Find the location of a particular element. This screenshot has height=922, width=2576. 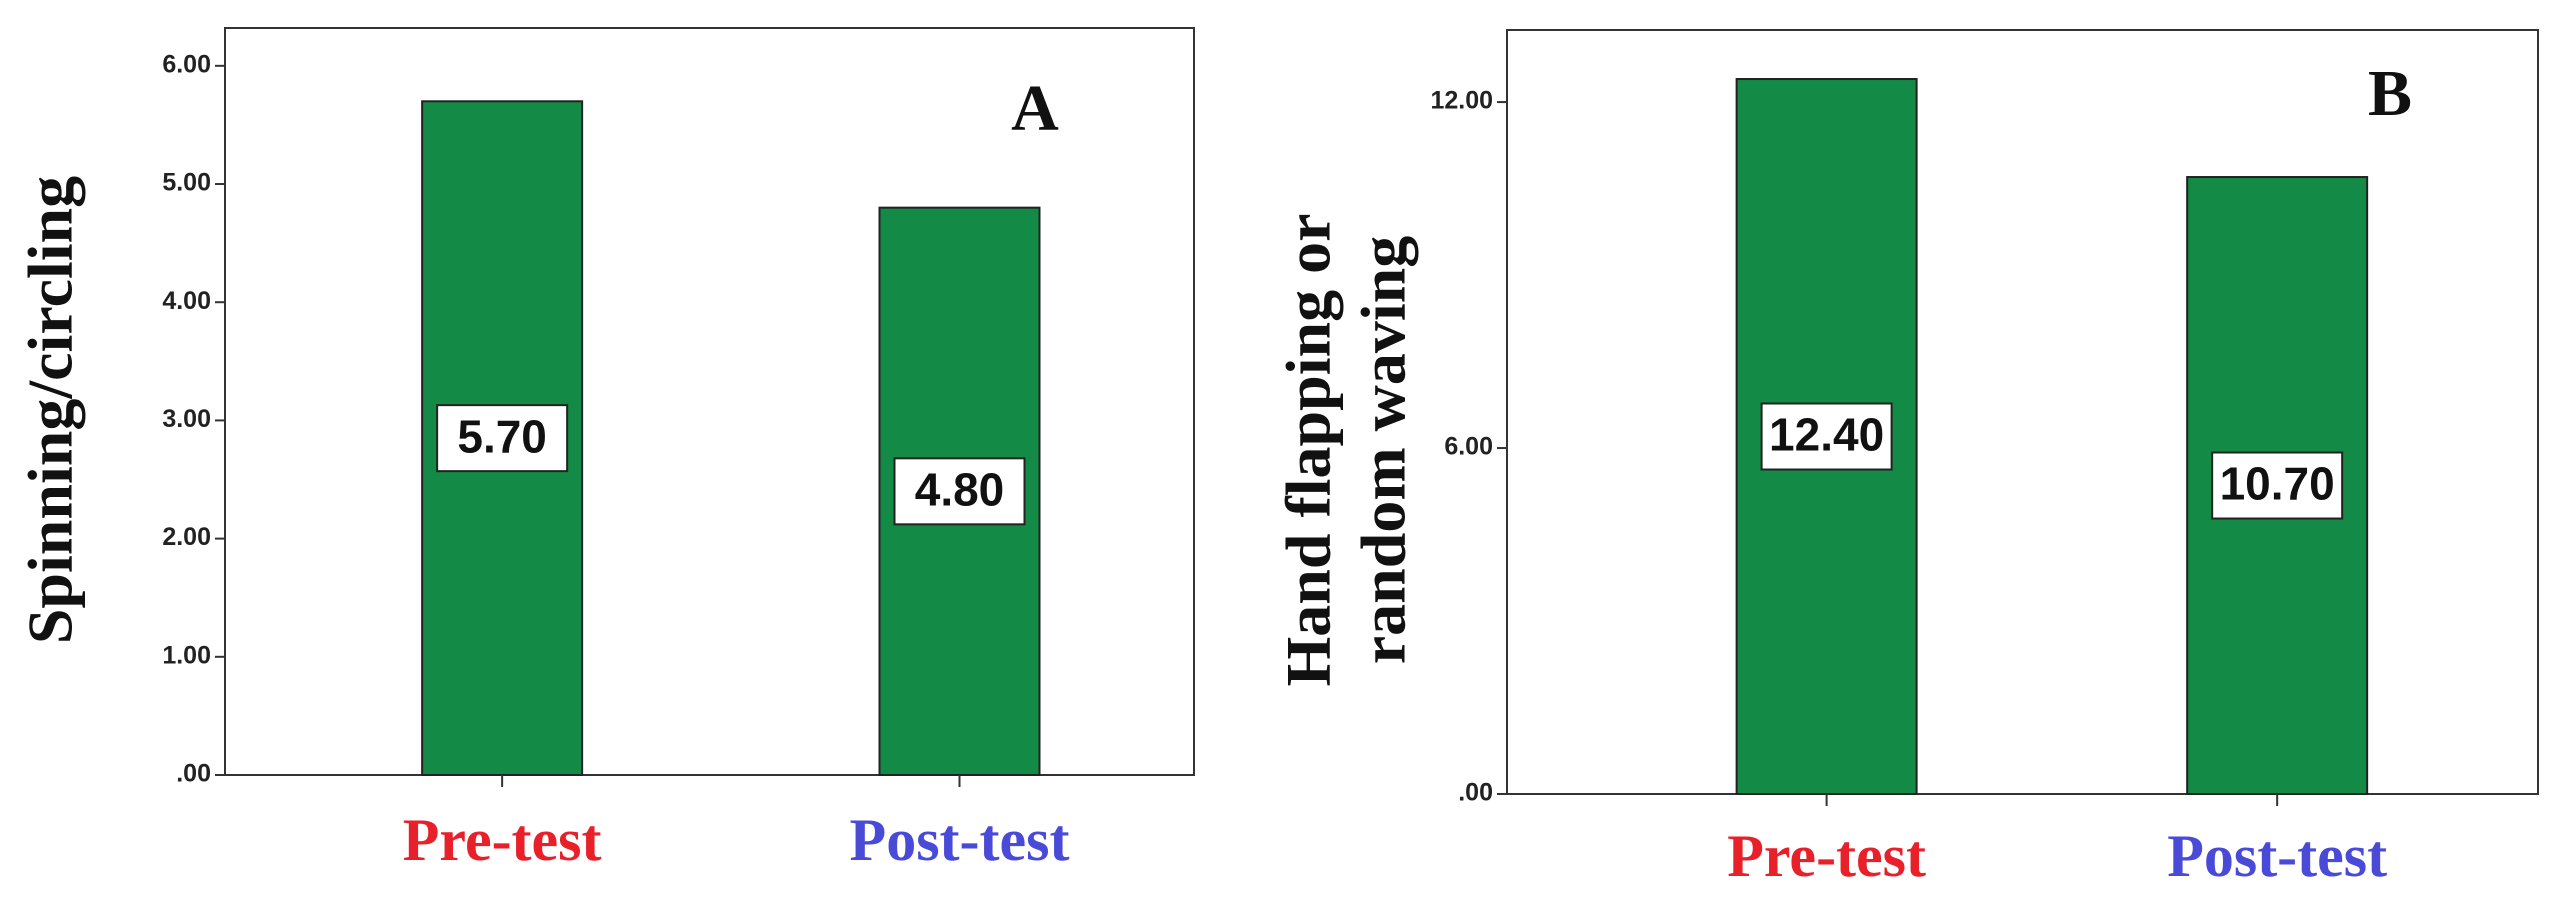

y-tick-label: 5.00 is located at coordinates (186, 183).